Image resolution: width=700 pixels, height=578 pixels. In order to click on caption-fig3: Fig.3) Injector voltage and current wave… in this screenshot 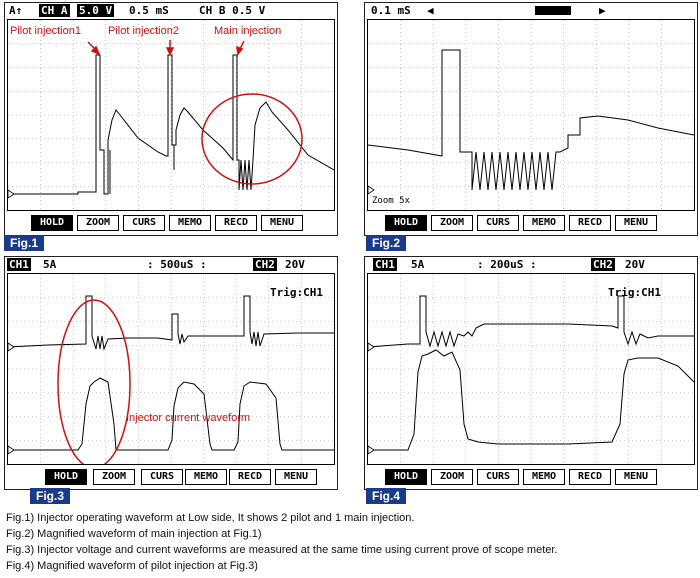, I will do `click(282, 550)`.